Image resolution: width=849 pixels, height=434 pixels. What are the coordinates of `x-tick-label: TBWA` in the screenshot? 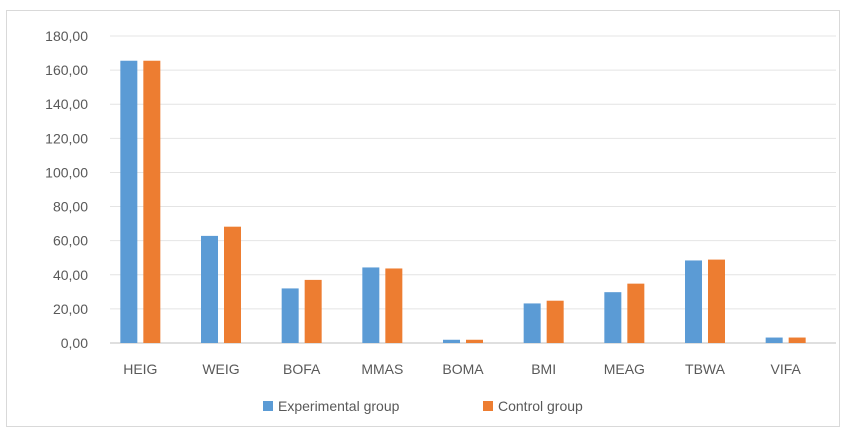 It's located at (705, 369).